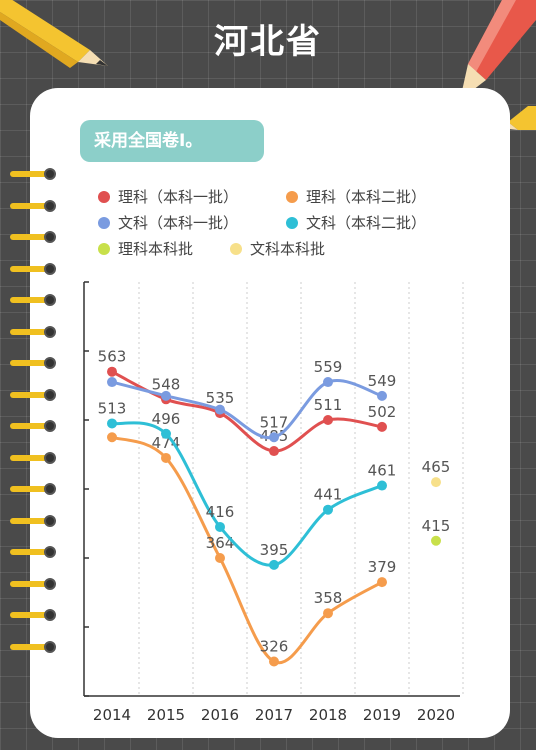 Image resolution: width=536 pixels, height=750 pixels. I want to click on data-label-1: 559, so click(328, 367).